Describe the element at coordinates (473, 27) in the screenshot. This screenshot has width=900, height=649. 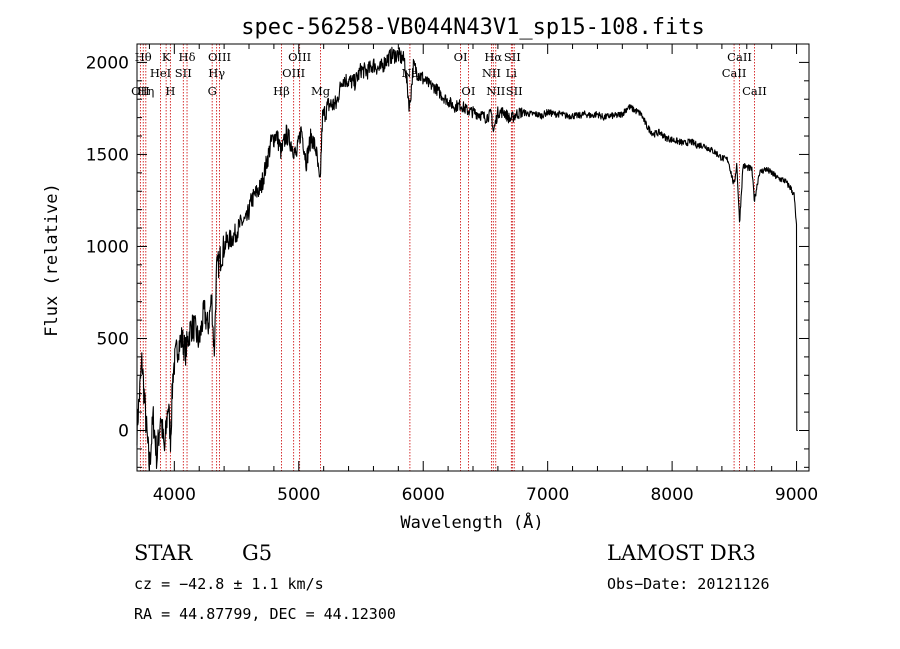
I see `chart-title: spec-56258-VB044N43V1_sp15-108.fits` at that location.